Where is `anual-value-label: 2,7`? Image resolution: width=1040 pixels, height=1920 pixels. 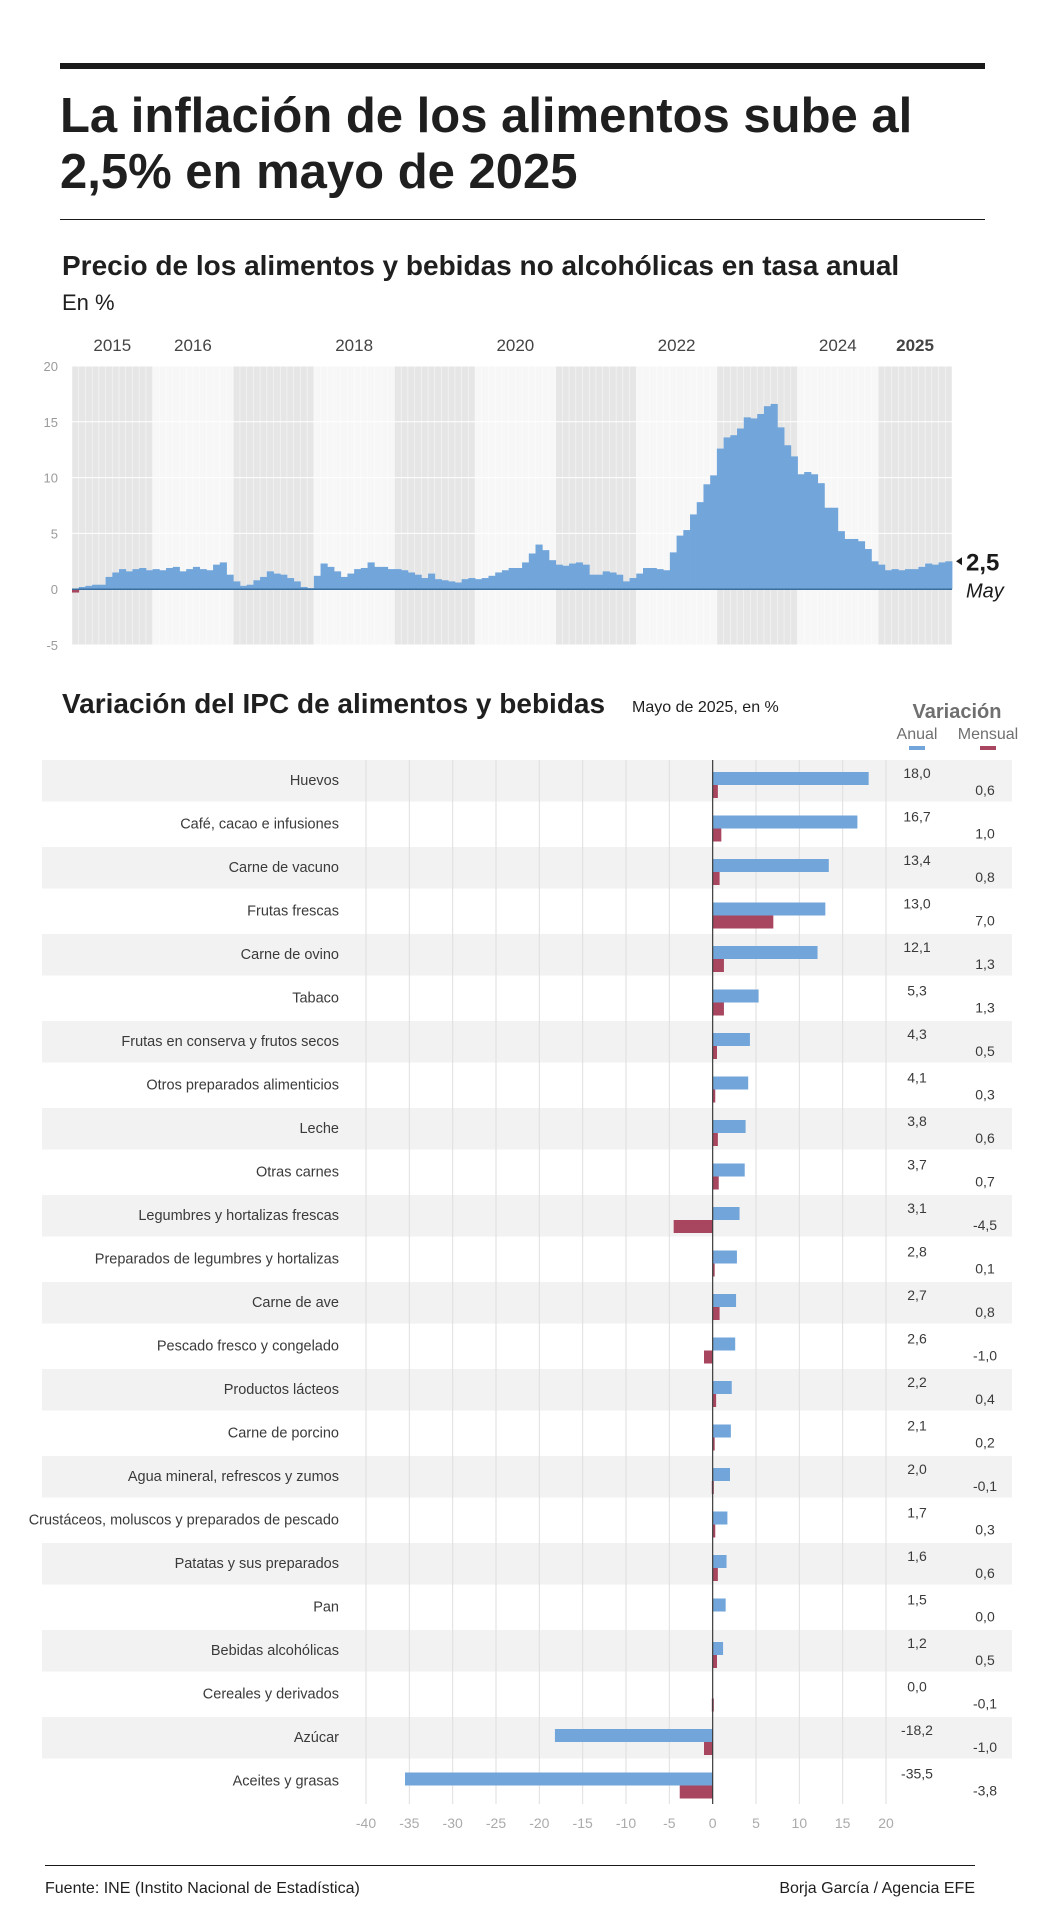
anual-value-label: 2,7 is located at coordinates (917, 1295).